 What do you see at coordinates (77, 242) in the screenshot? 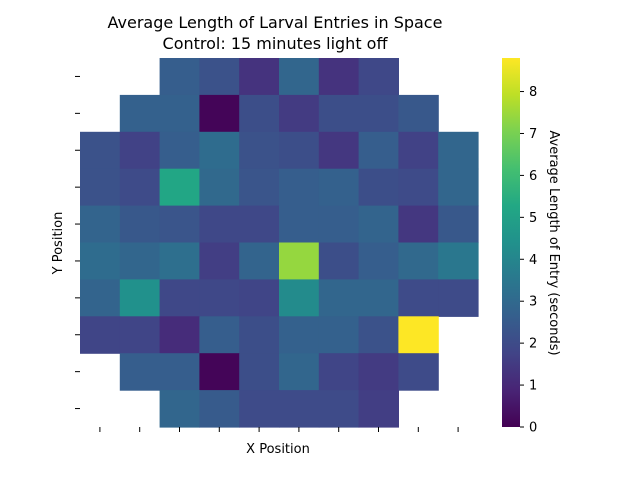
I see `y-axis-ticks` at bounding box center [77, 242].